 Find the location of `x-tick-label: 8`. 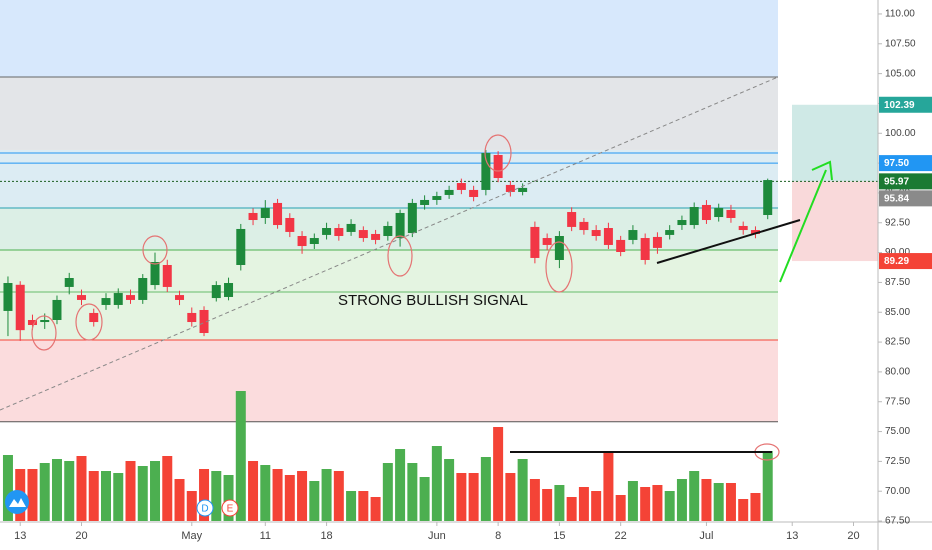

x-tick-label: 8 is located at coordinates (498, 536).